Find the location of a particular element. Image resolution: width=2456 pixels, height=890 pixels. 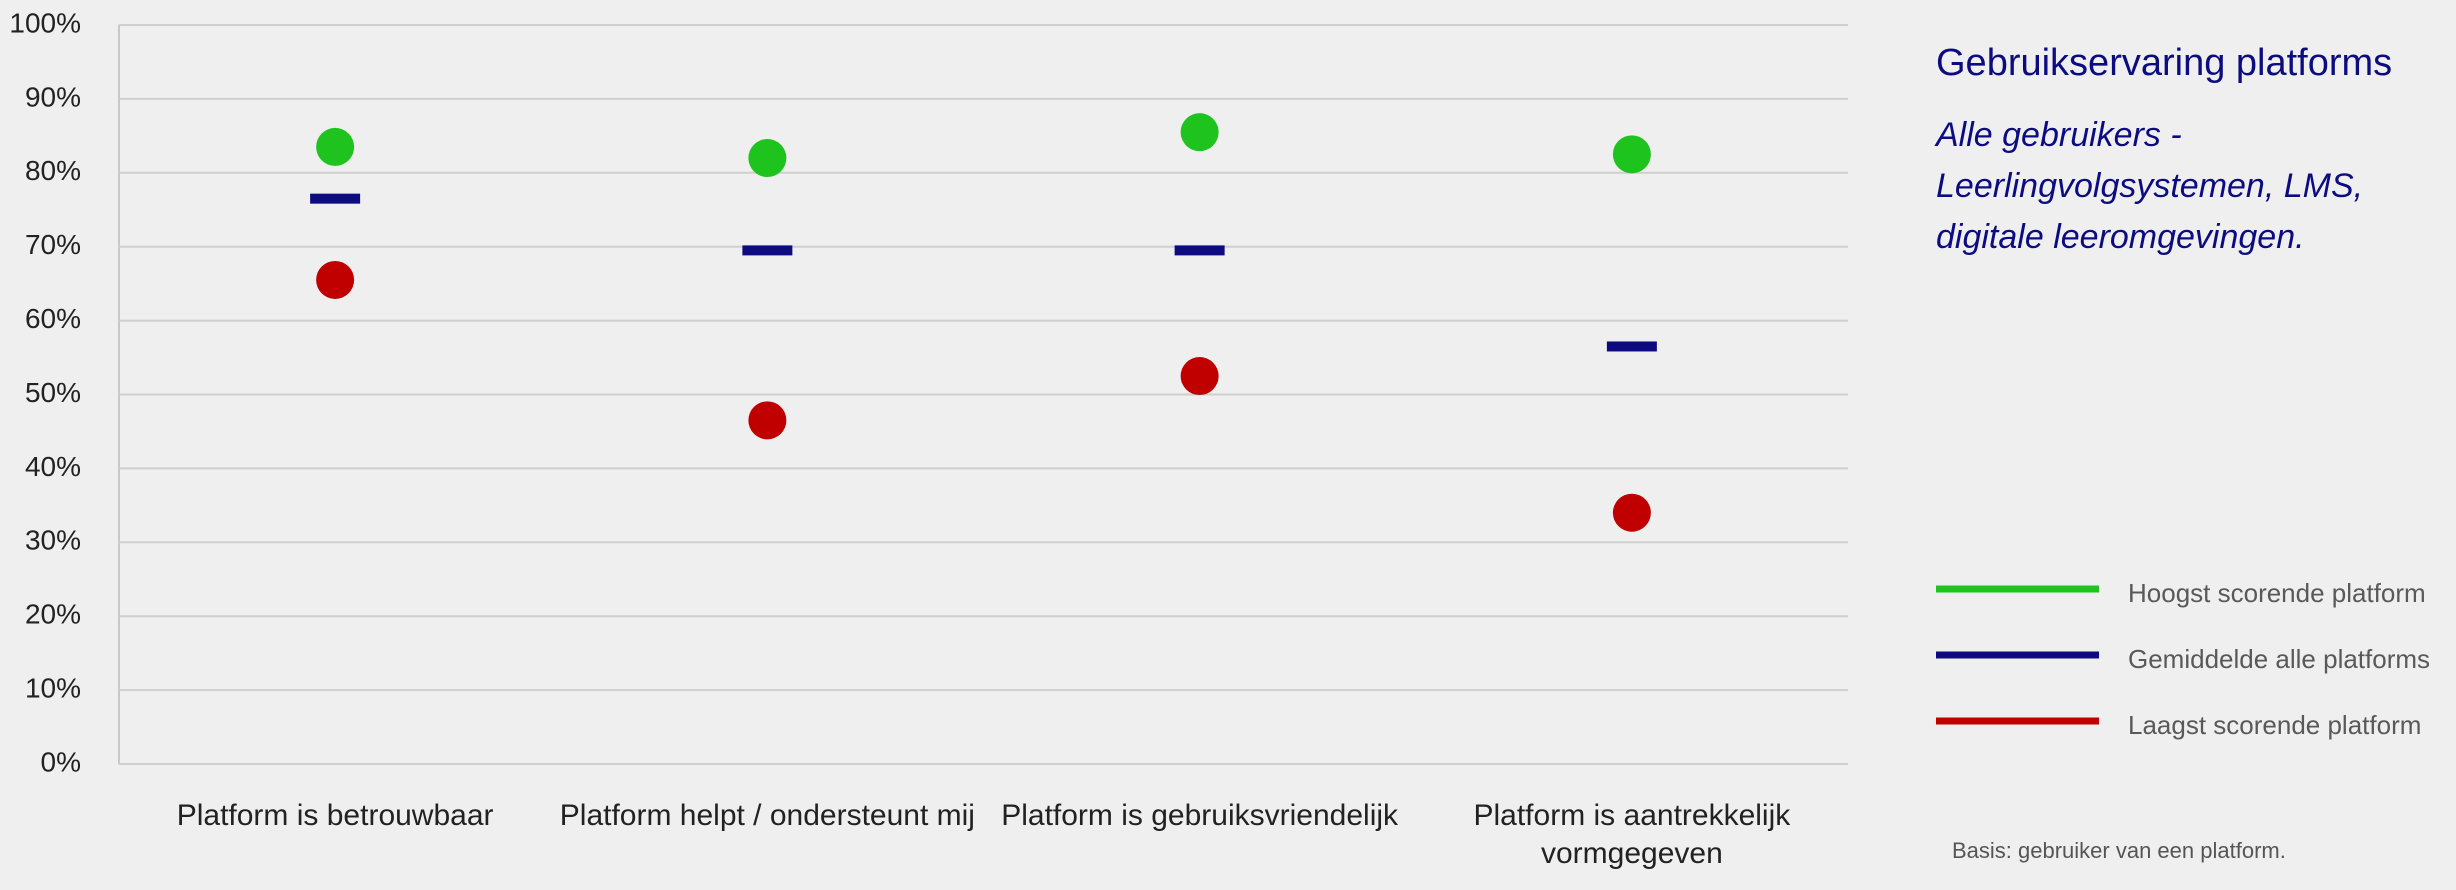

chart-title: Gebruikservaring platforms is located at coordinates (2164, 63).